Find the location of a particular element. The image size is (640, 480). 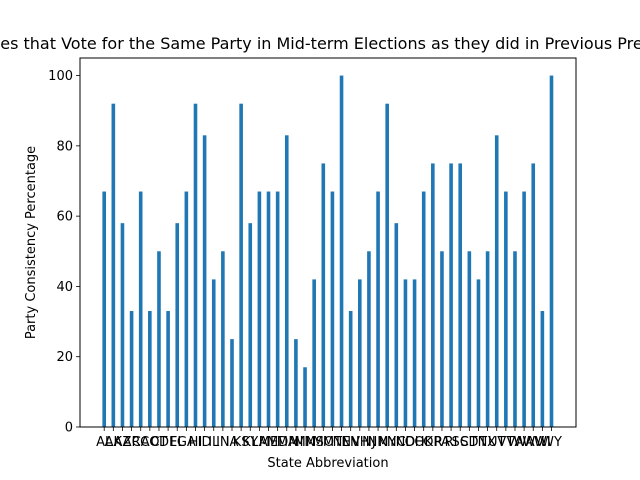

x-axis-label: State Abbreviation is located at coordinates (327, 463).